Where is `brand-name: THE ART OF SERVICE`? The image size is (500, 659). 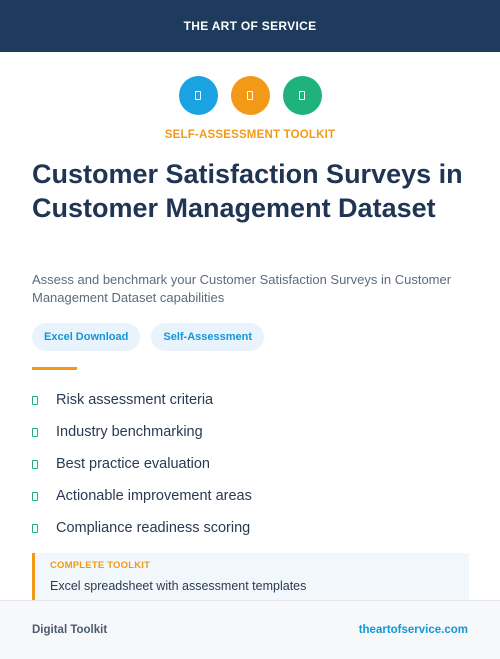 brand-name: THE ART OF SERVICE is located at coordinates (250, 26).